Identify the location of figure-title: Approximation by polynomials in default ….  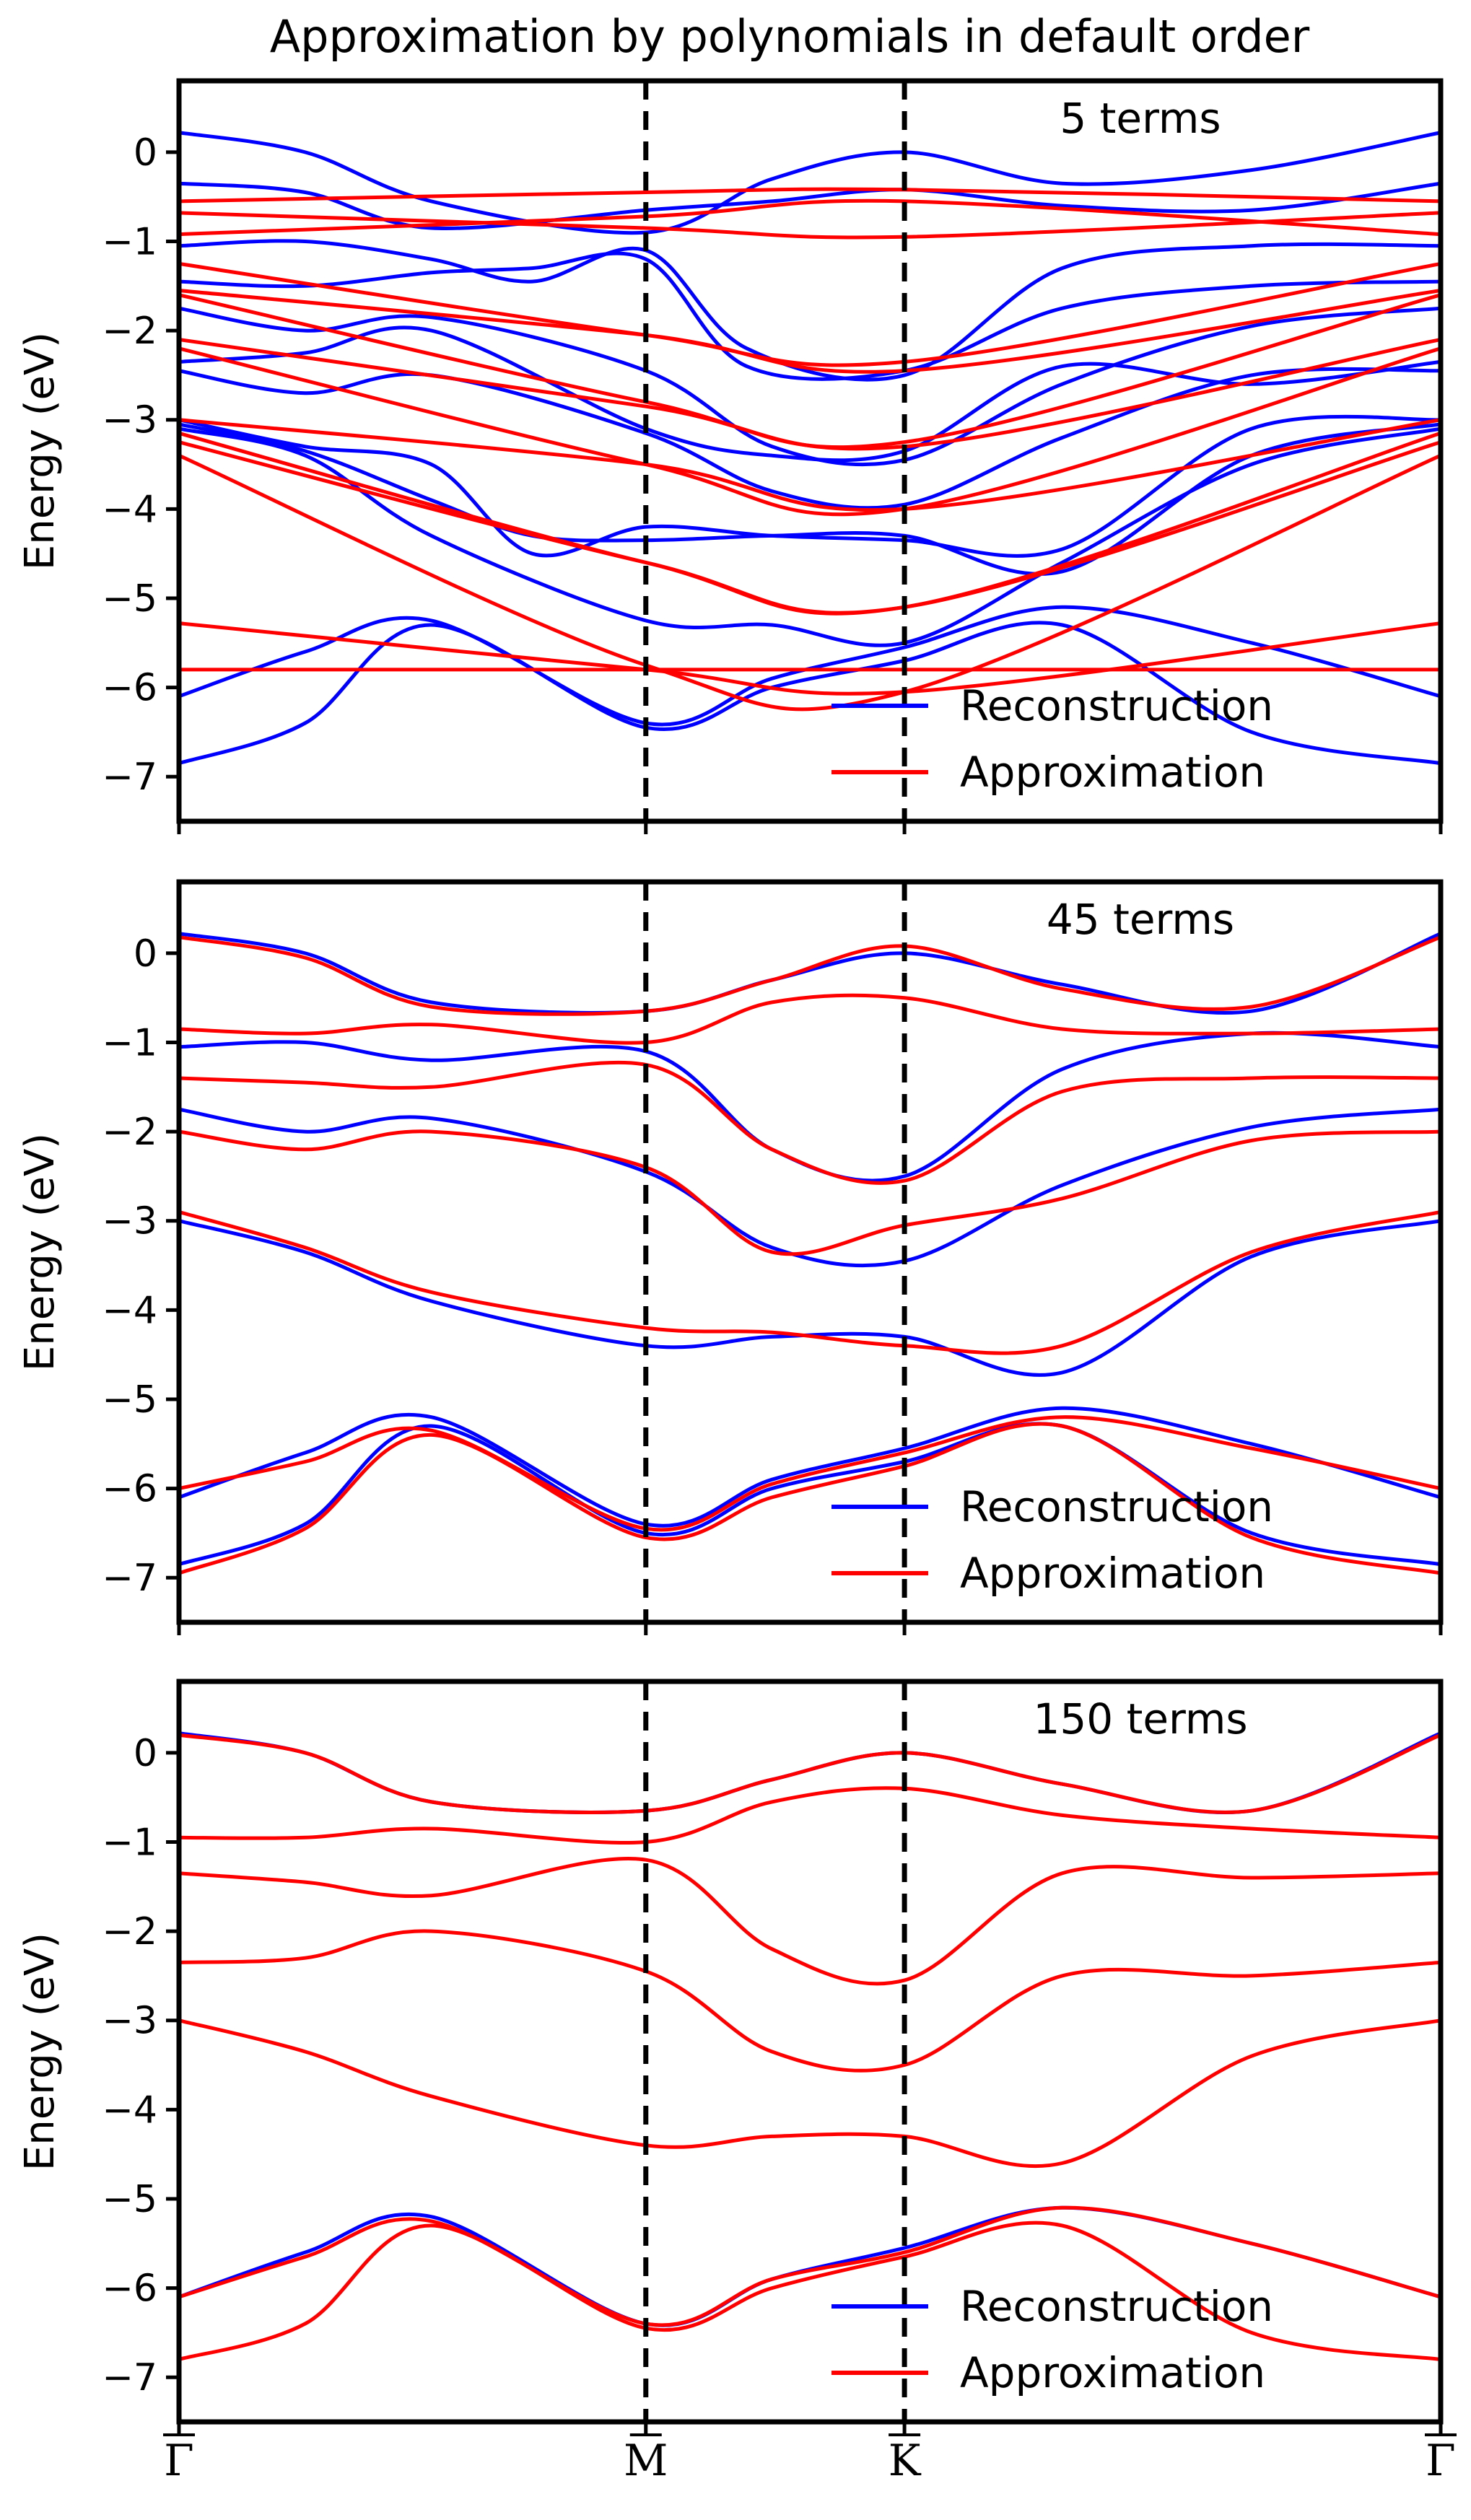
(790, 36).